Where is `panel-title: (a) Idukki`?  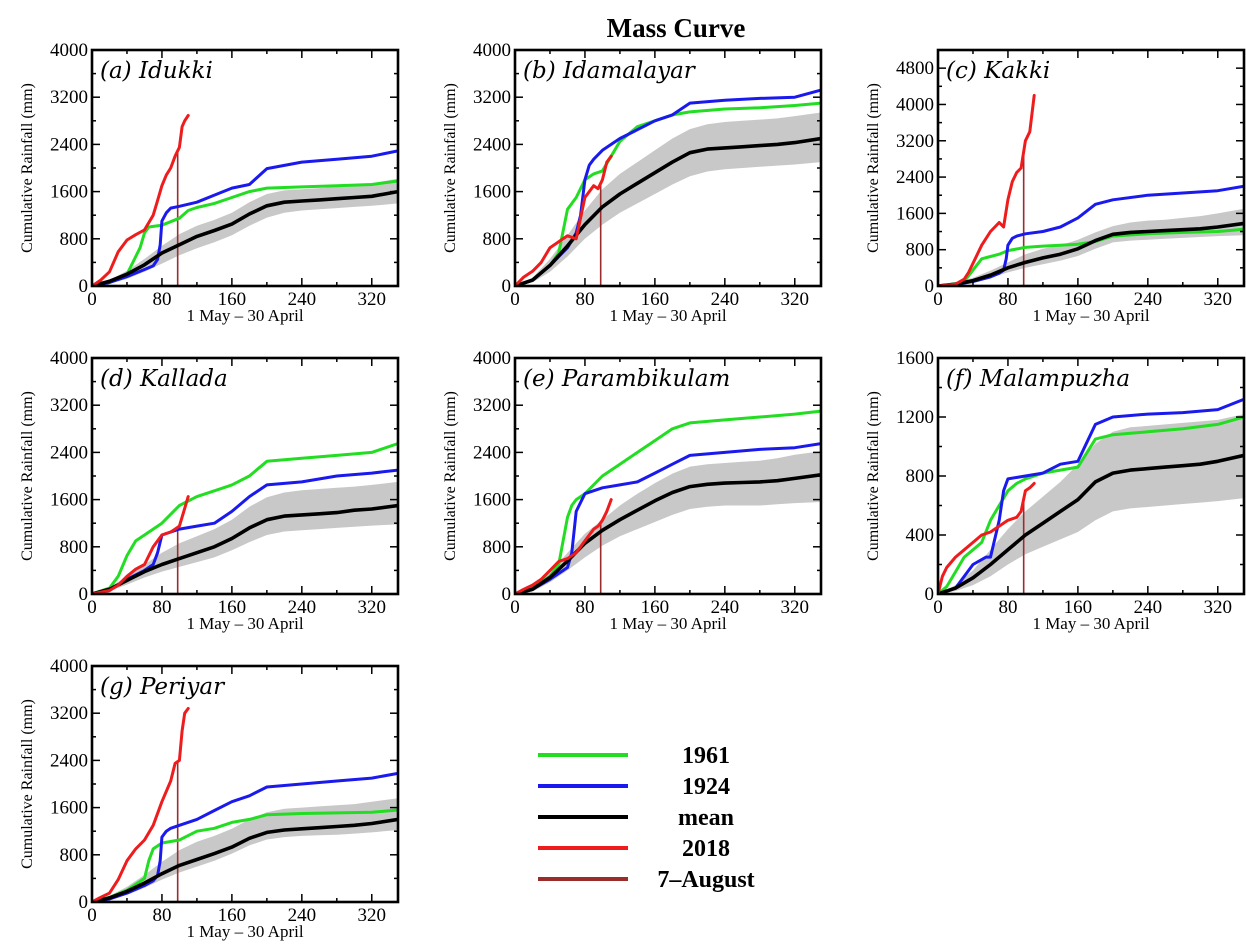 panel-title: (a) Idukki is located at coordinates (156, 71).